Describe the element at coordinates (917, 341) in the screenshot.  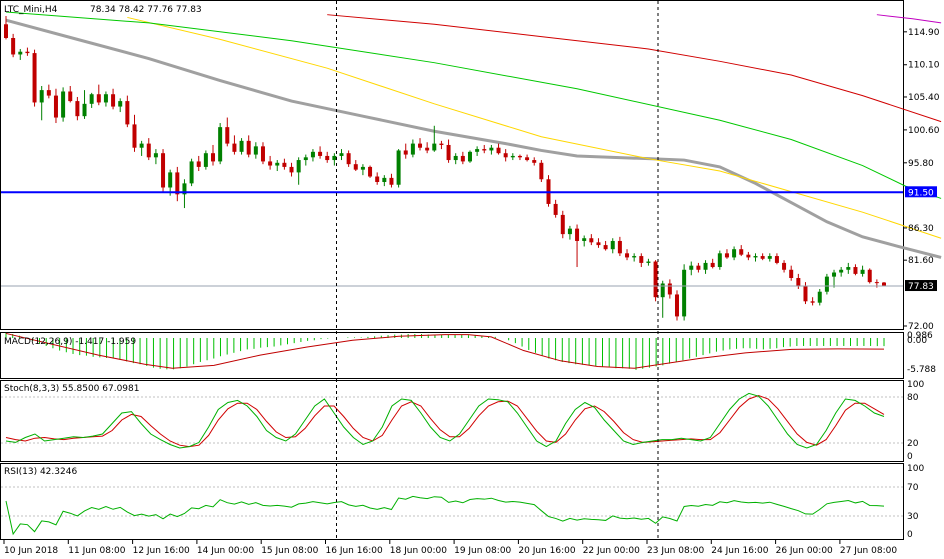
I see `macd-tick-zero: 0.00` at that location.